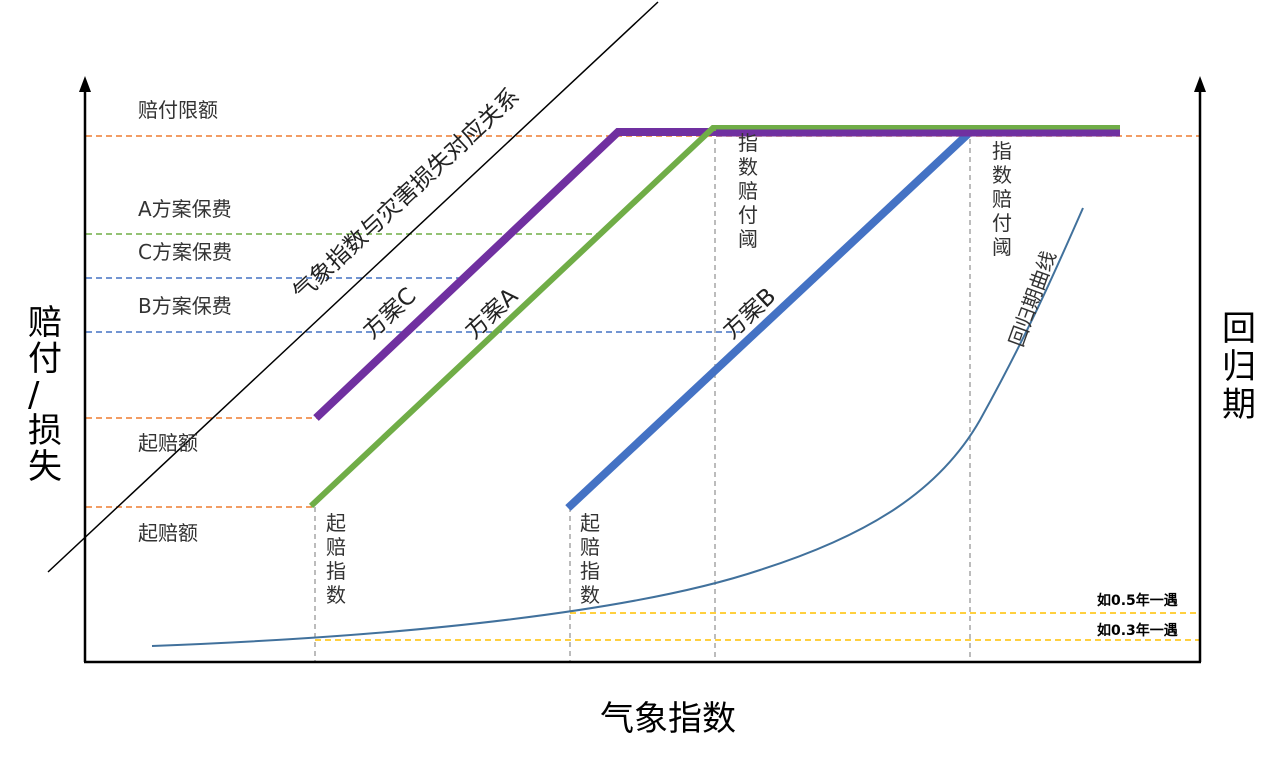  What do you see at coordinates (168, 533) in the screenshot?
I see `deductible-lower-label: 起赔额` at bounding box center [168, 533].